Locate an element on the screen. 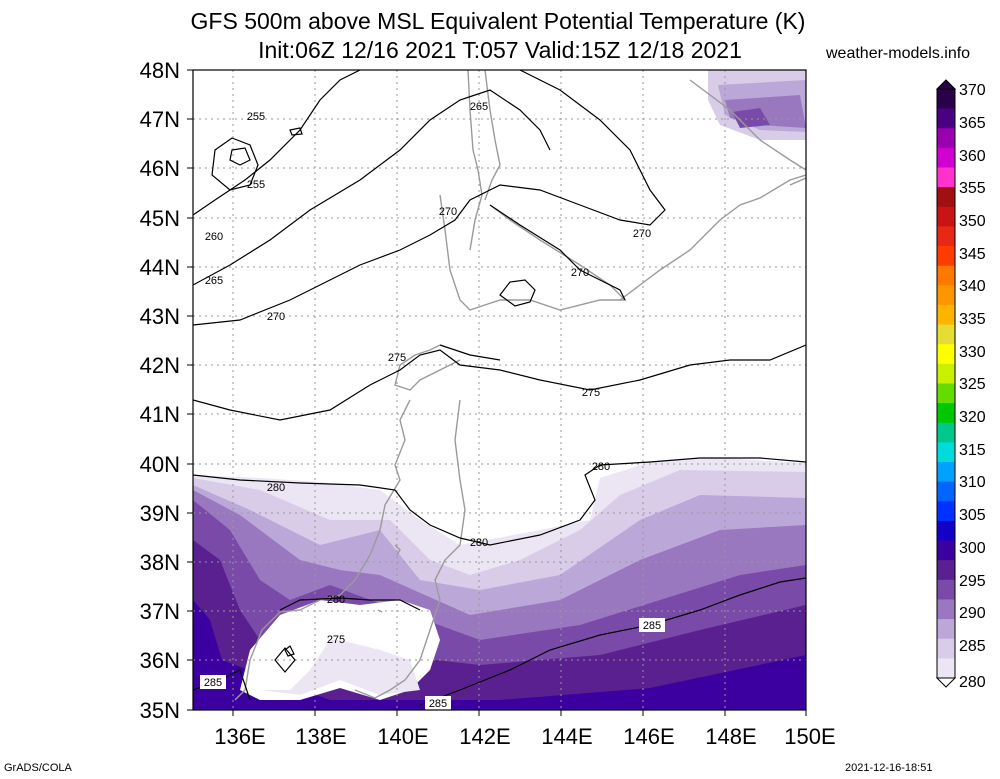  kuril-coast is located at coordinates (712, 237).